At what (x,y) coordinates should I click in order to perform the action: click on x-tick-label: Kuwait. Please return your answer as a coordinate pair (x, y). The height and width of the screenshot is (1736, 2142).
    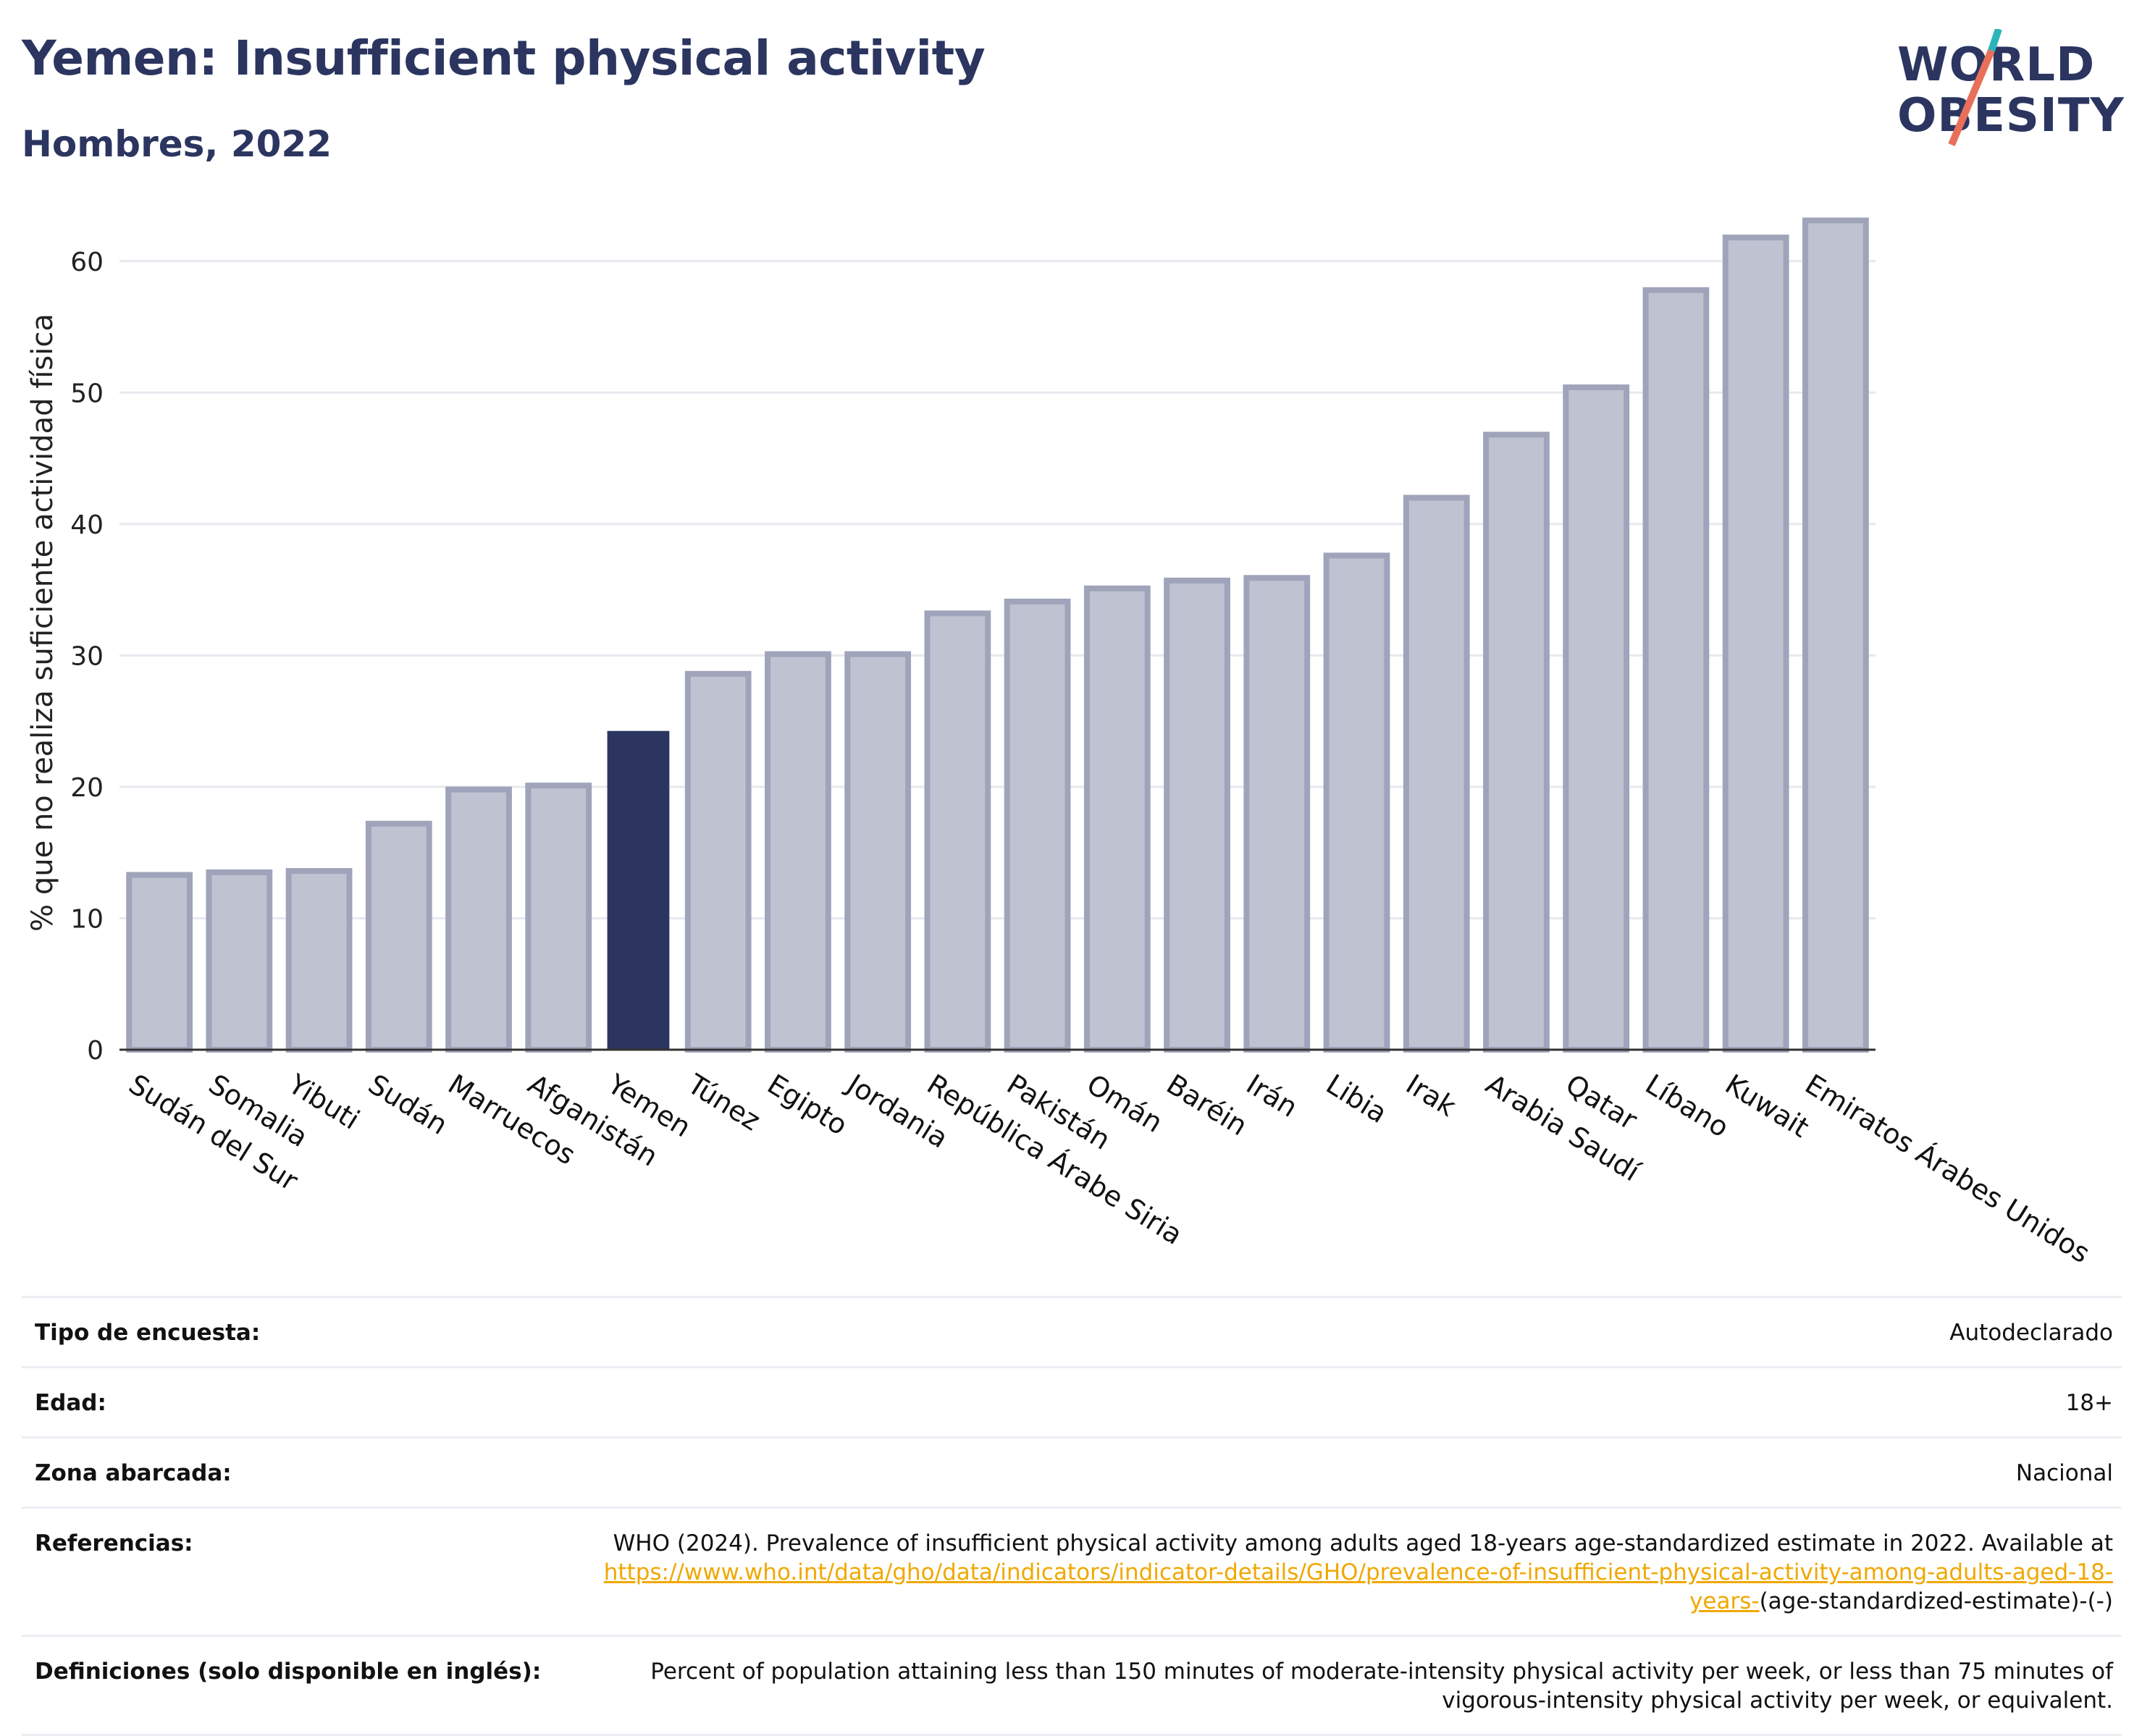
    Looking at the image, I should click on (1768, 1106).